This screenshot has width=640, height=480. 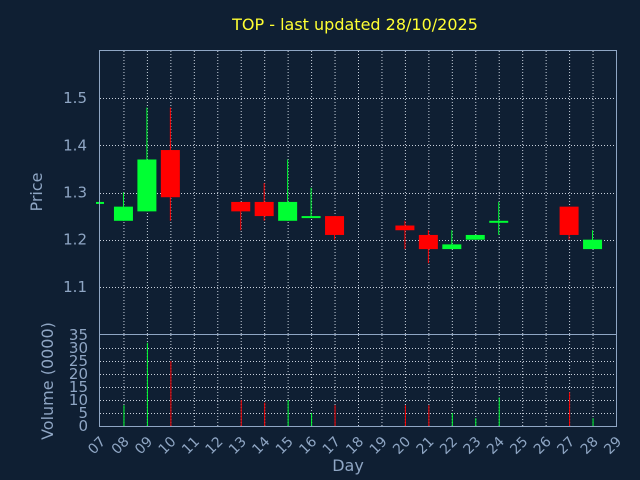 What do you see at coordinates (354, 24) in the screenshot?
I see `chart-title: TOP - last updated 28/10/2025` at bounding box center [354, 24].